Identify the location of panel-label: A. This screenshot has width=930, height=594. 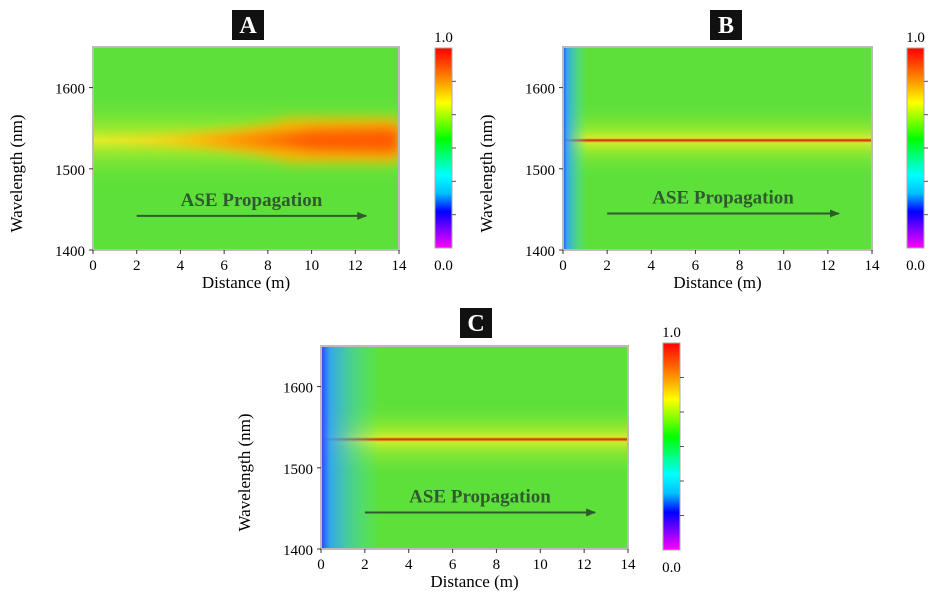
(248, 26).